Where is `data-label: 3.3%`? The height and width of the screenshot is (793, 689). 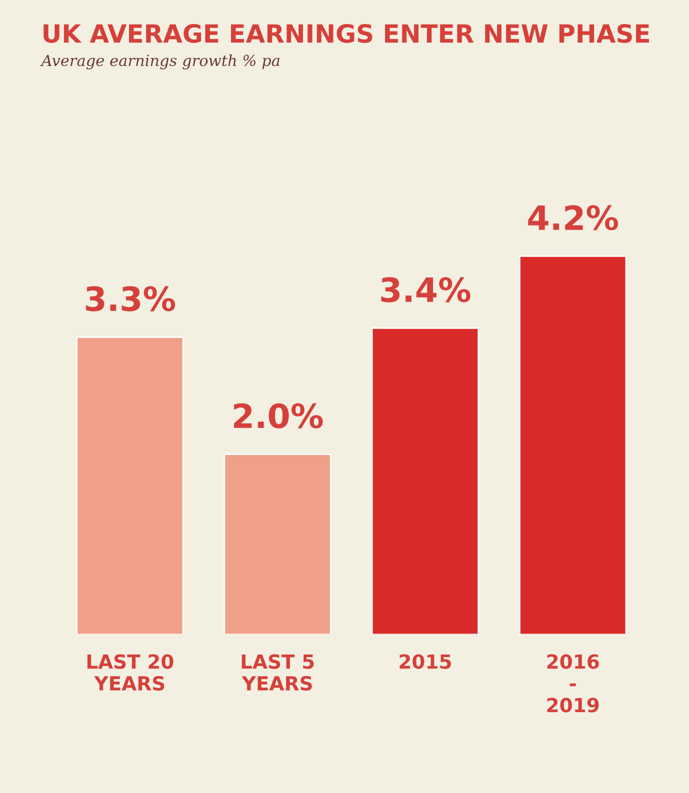 data-label: 3.3% is located at coordinates (131, 299).